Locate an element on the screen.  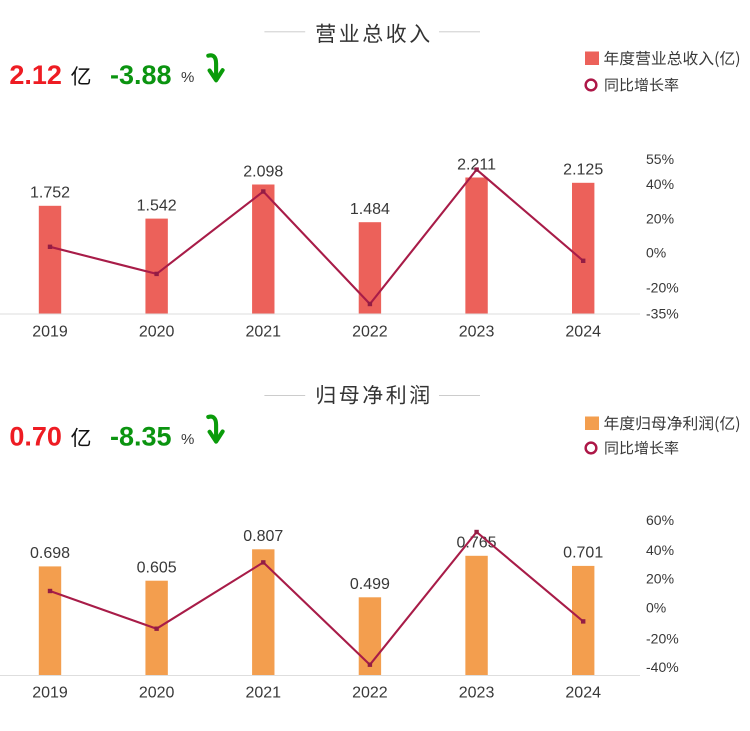
svg-text: -8.35 is located at coordinates (141, 436).